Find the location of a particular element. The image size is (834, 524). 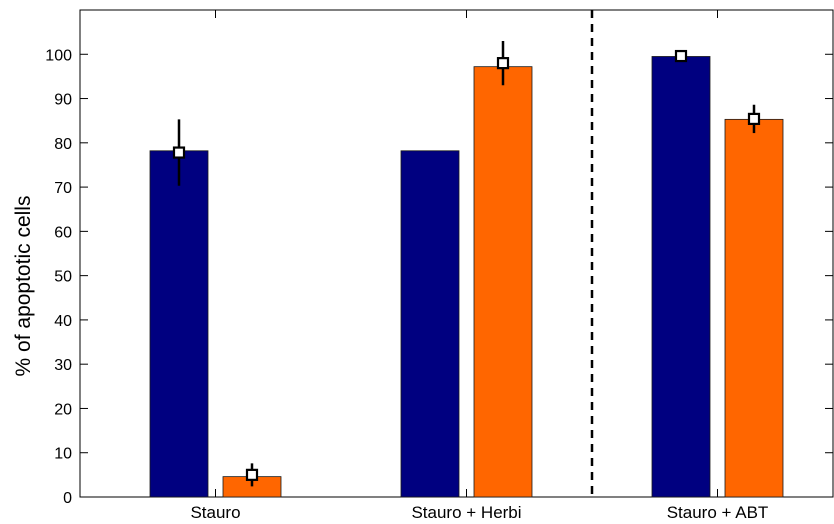

y-tick-label-5: 50 is located at coordinates (63, 277).